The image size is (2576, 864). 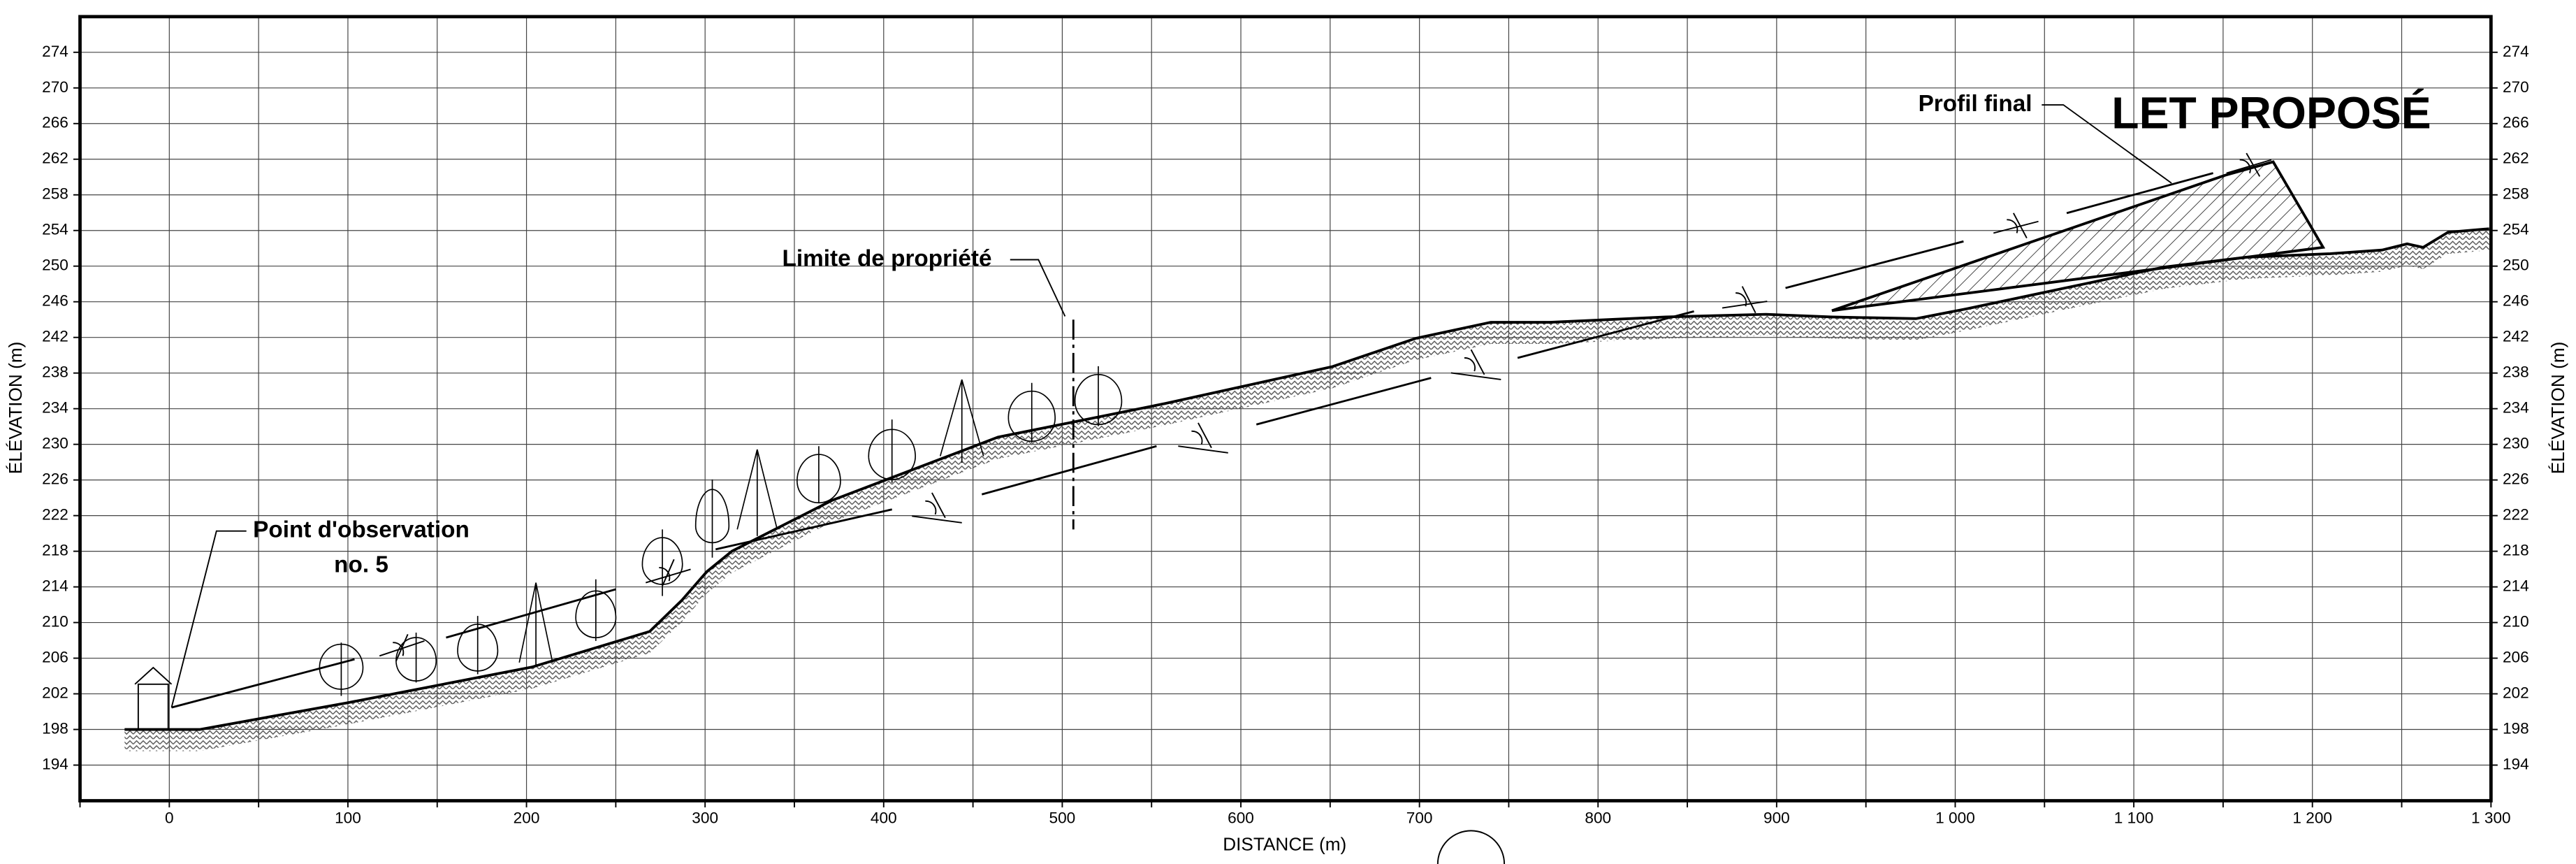 What do you see at coordinates (361, 565) in the screenshot?
I see `annotation: no. 5` at bounding box center [361, 565].